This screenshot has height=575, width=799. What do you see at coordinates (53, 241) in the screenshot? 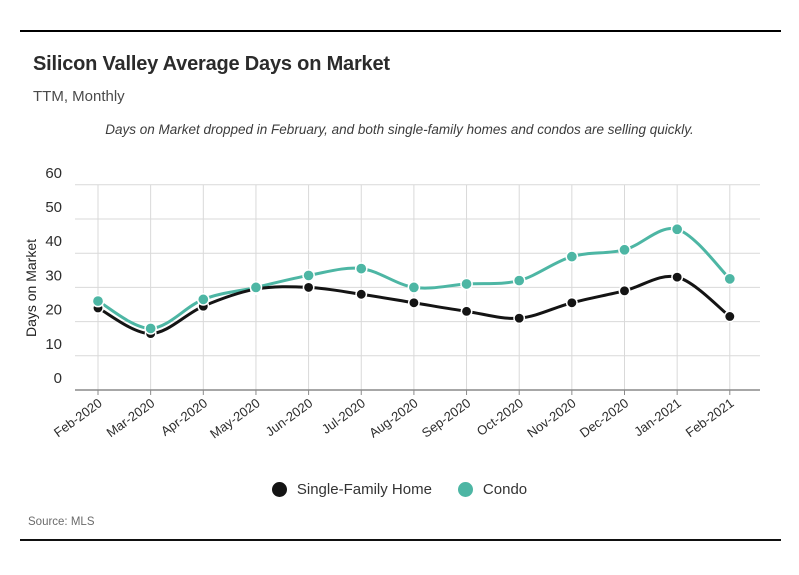
I see `y-tick-label: 40` at bounding box center [53, 241].